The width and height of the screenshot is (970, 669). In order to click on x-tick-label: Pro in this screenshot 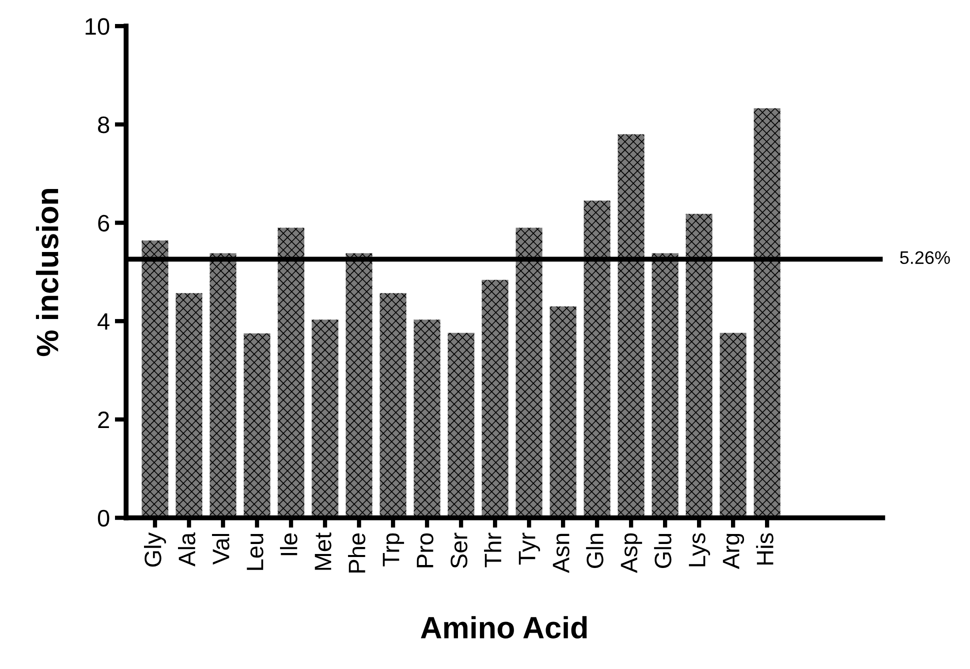, I will do `click(425, 550)`.